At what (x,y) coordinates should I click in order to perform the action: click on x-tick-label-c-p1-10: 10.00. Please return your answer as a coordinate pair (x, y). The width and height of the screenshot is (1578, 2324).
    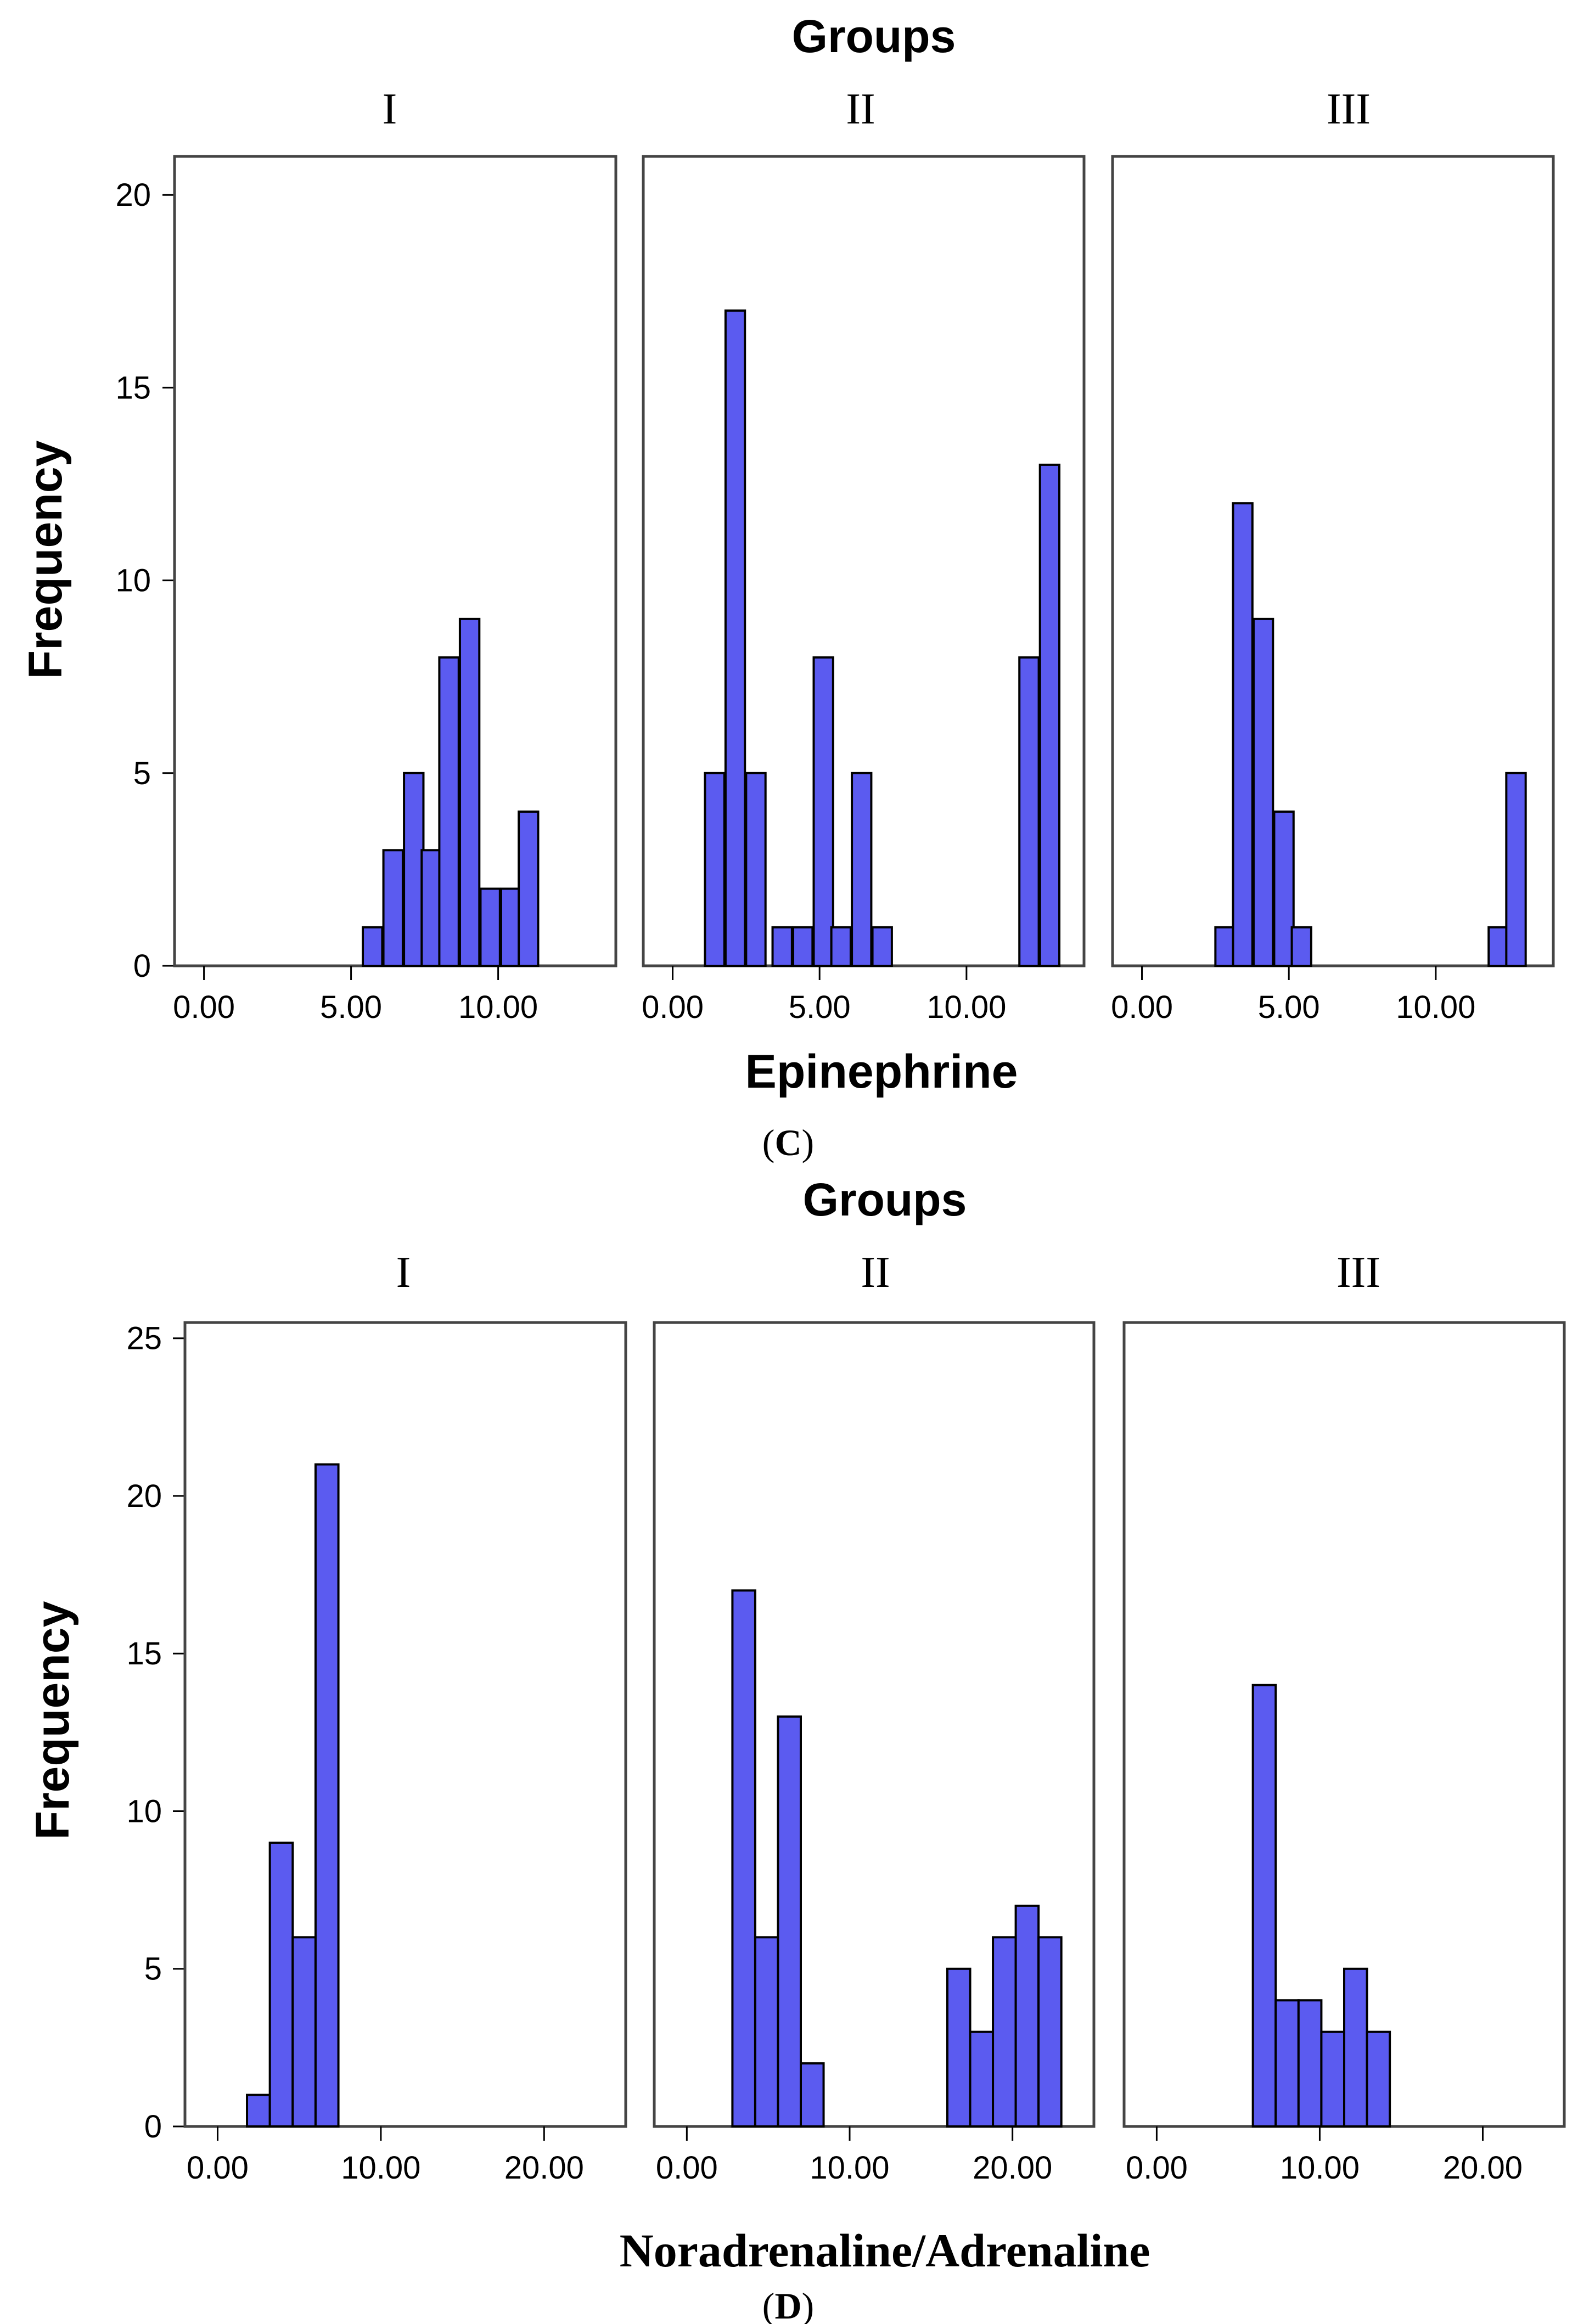
    Looking at the image, I should click on (498, 1007).